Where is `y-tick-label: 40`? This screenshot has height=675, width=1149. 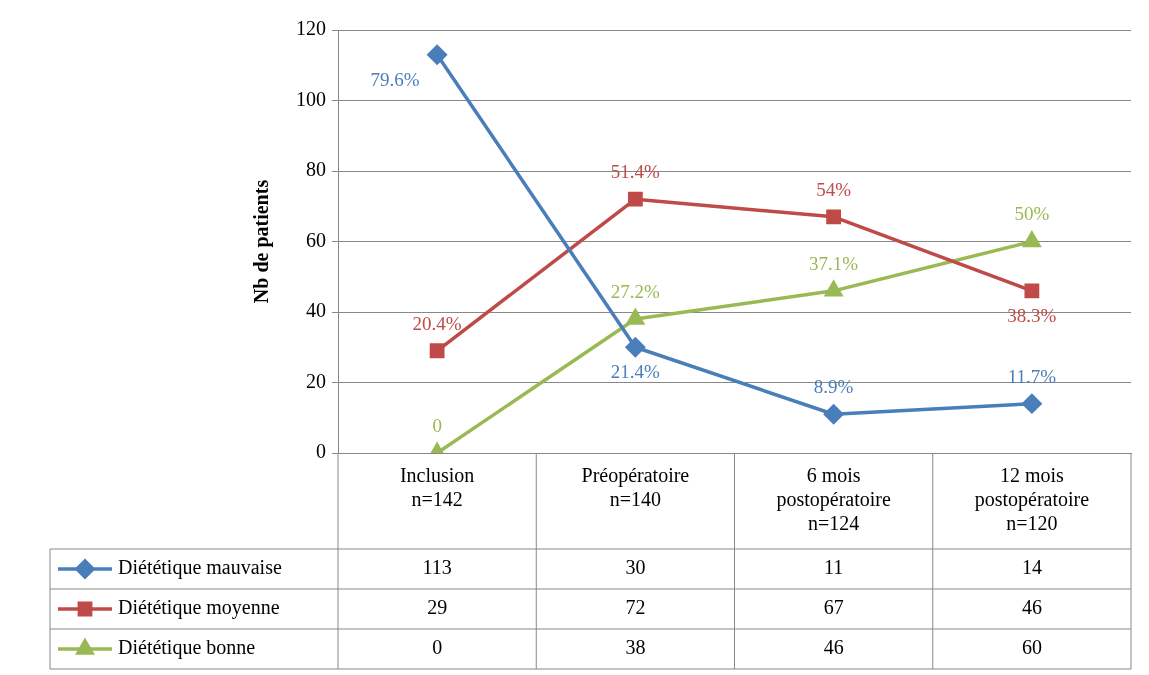
y-tick-label: 40 is located at coordinates (316, 310).